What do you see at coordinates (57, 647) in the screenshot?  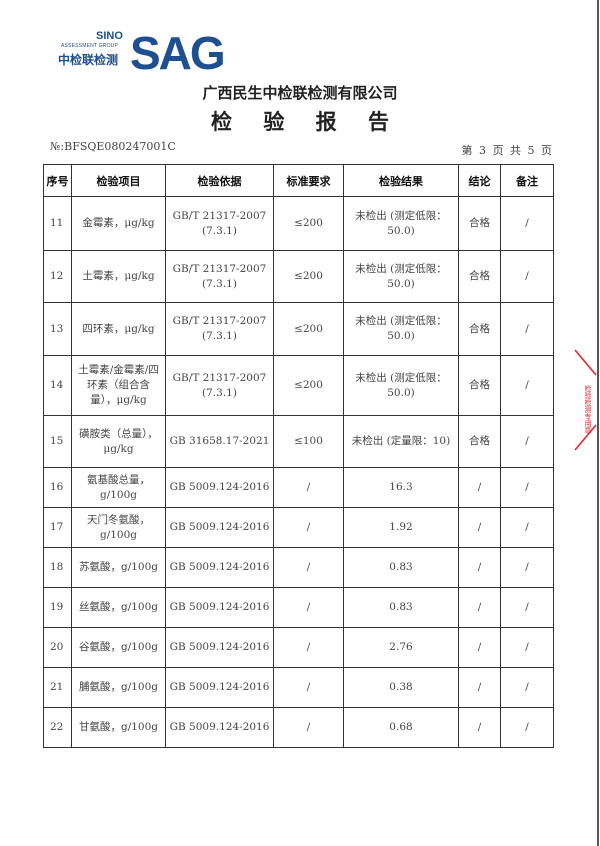 I see `cell-no: 20` at bounding box center [57, 647].